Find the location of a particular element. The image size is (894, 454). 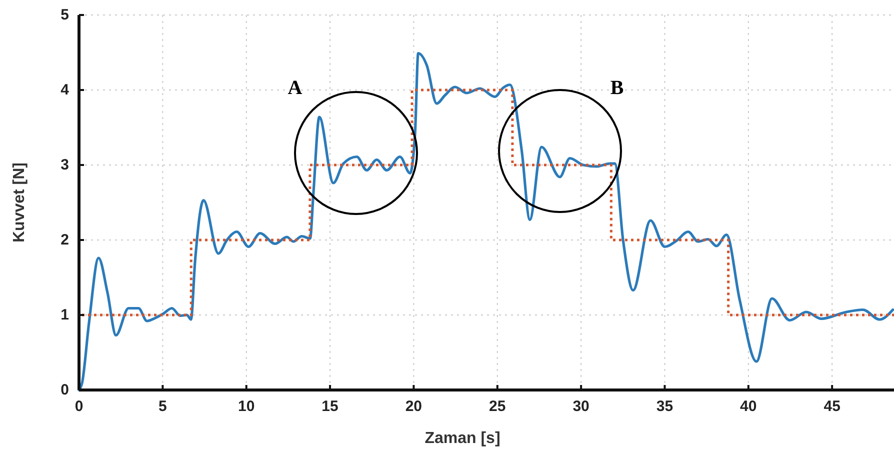

y-tick-label: 0 is located at coordinates (64, 390).